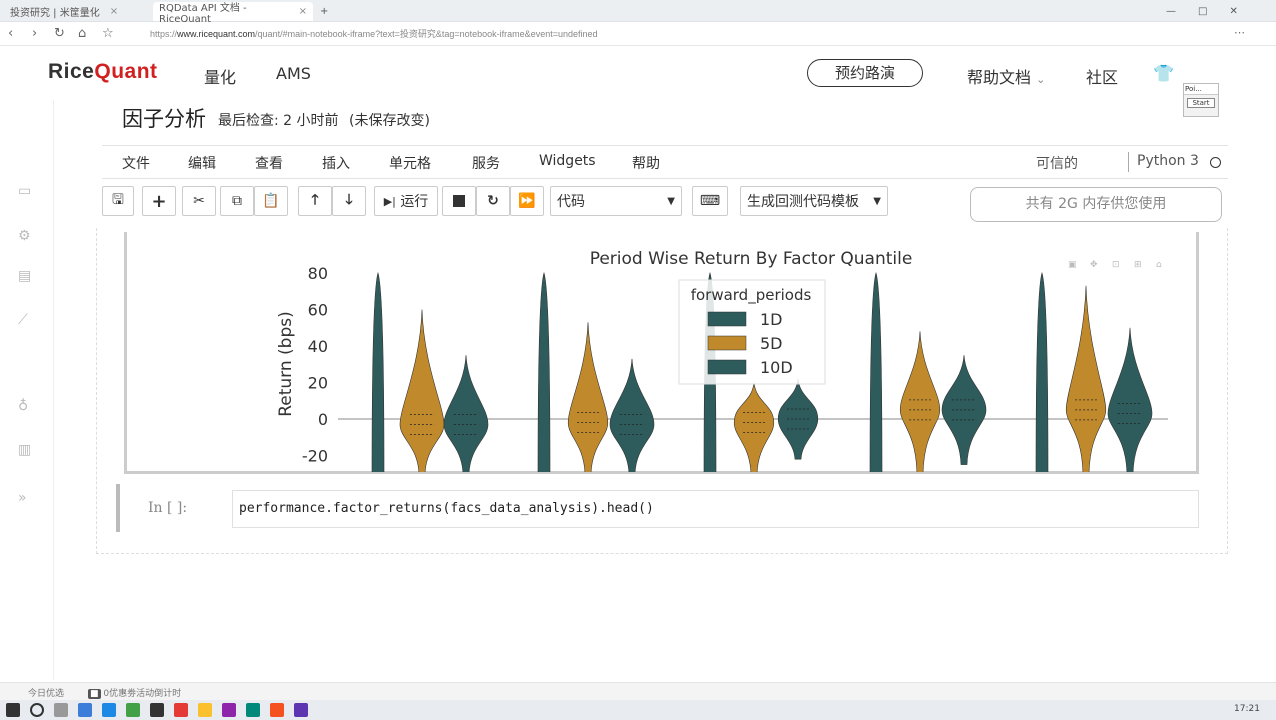  Describe the element at coordinates (61, 710) in the screenshot. I see `taskview-icon` at that location.